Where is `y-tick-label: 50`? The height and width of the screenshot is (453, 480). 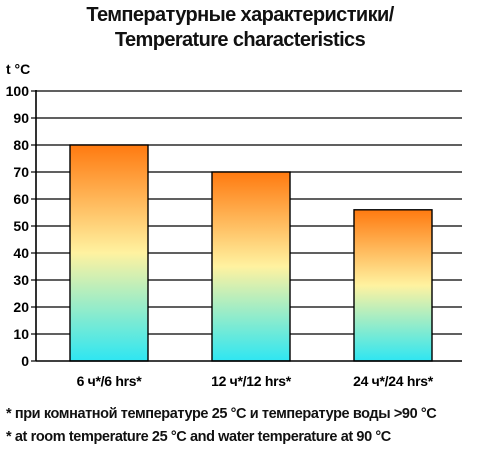 y-tick-label: 50 is located at coordinates (21, 226).